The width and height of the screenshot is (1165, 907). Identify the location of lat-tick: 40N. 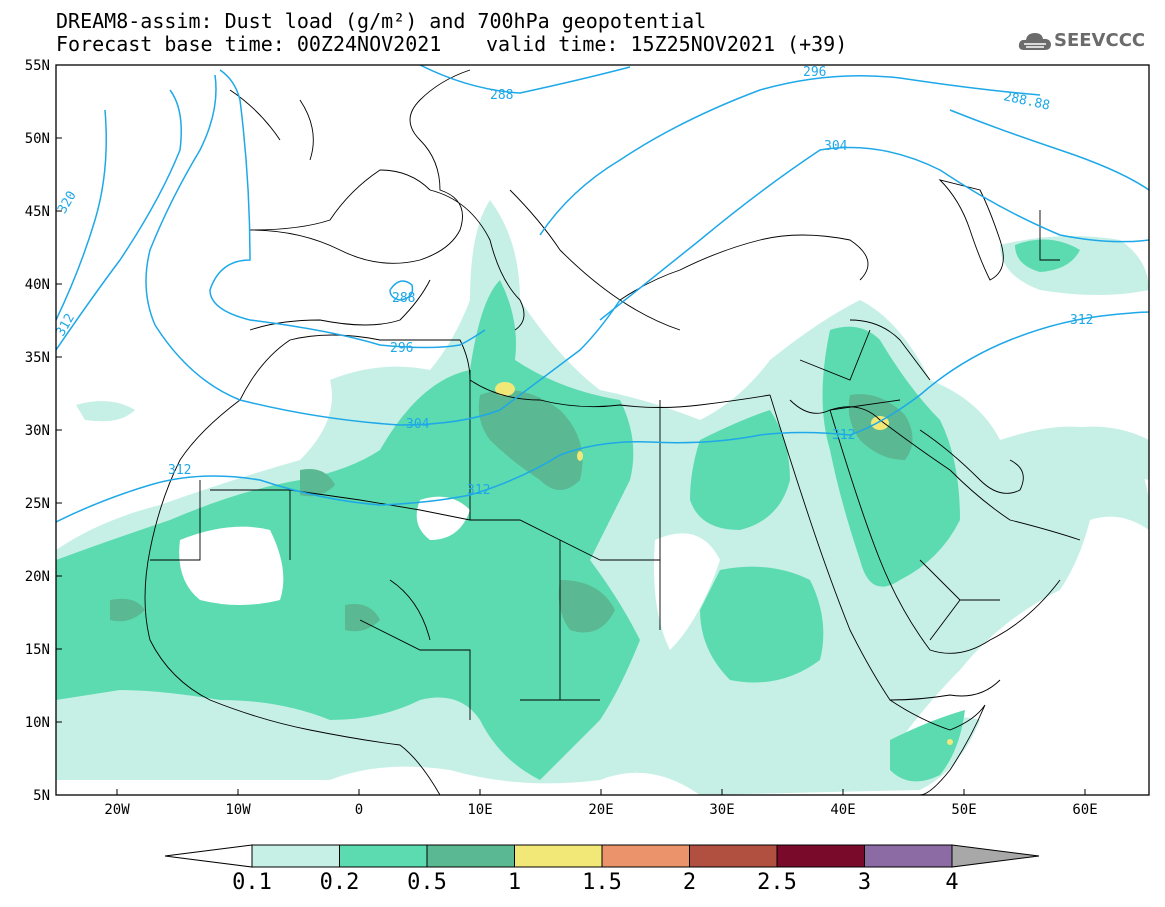
(43, 285).